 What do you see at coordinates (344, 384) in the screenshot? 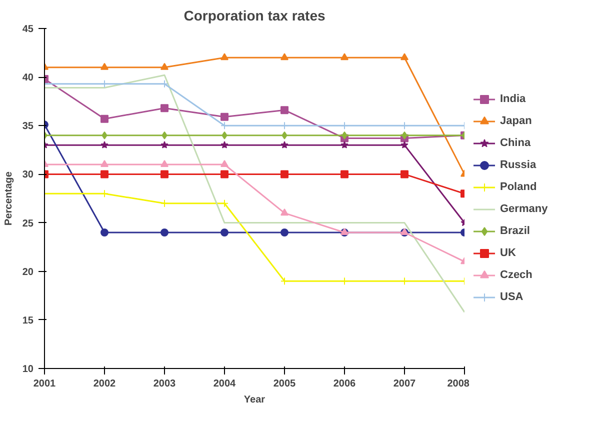
I see `x-tick-label: 2006` at bounding box center [344, 384].